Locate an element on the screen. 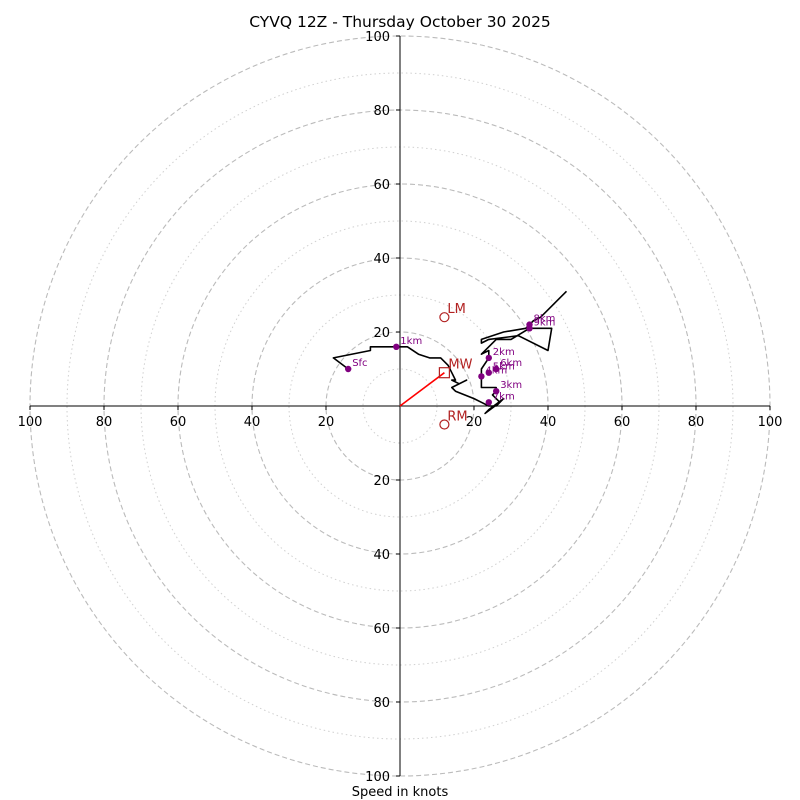 The image size is (800, 800). left-mover-marker is located at coordinates (444, 317).